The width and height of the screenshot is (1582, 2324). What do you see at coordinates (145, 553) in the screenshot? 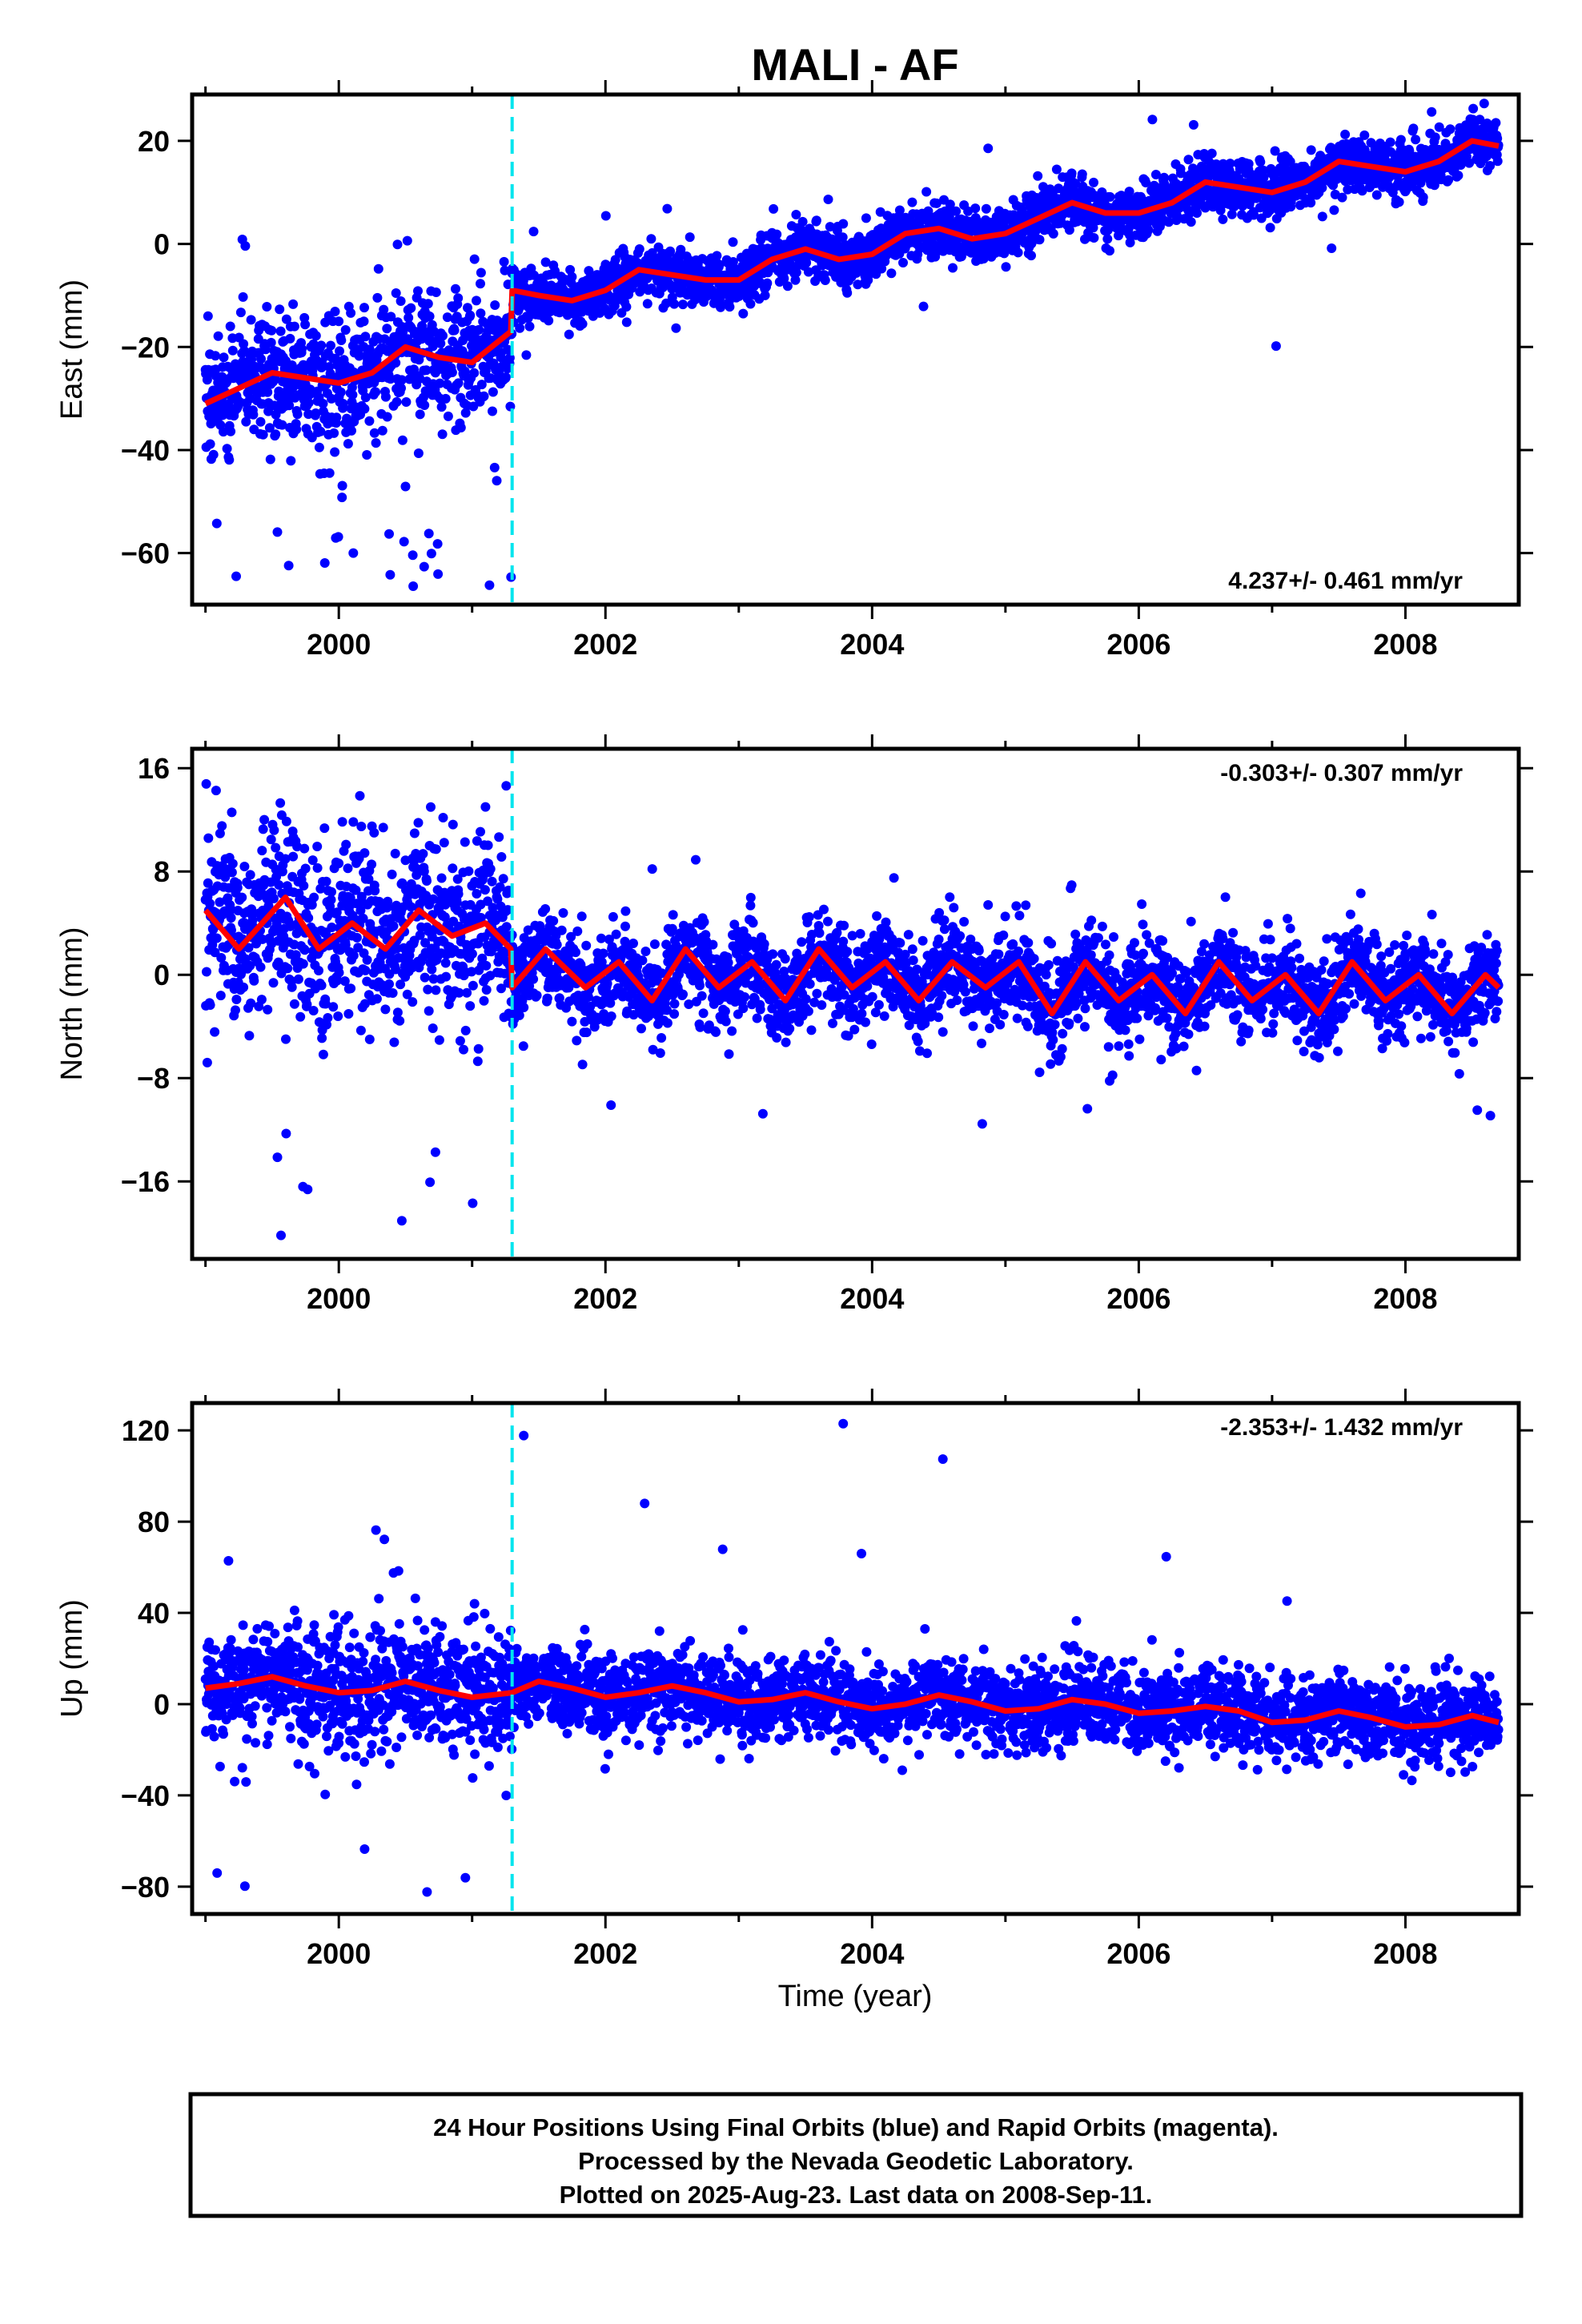
I see `y-tick-label: −60` at bounding box center [145, 553].